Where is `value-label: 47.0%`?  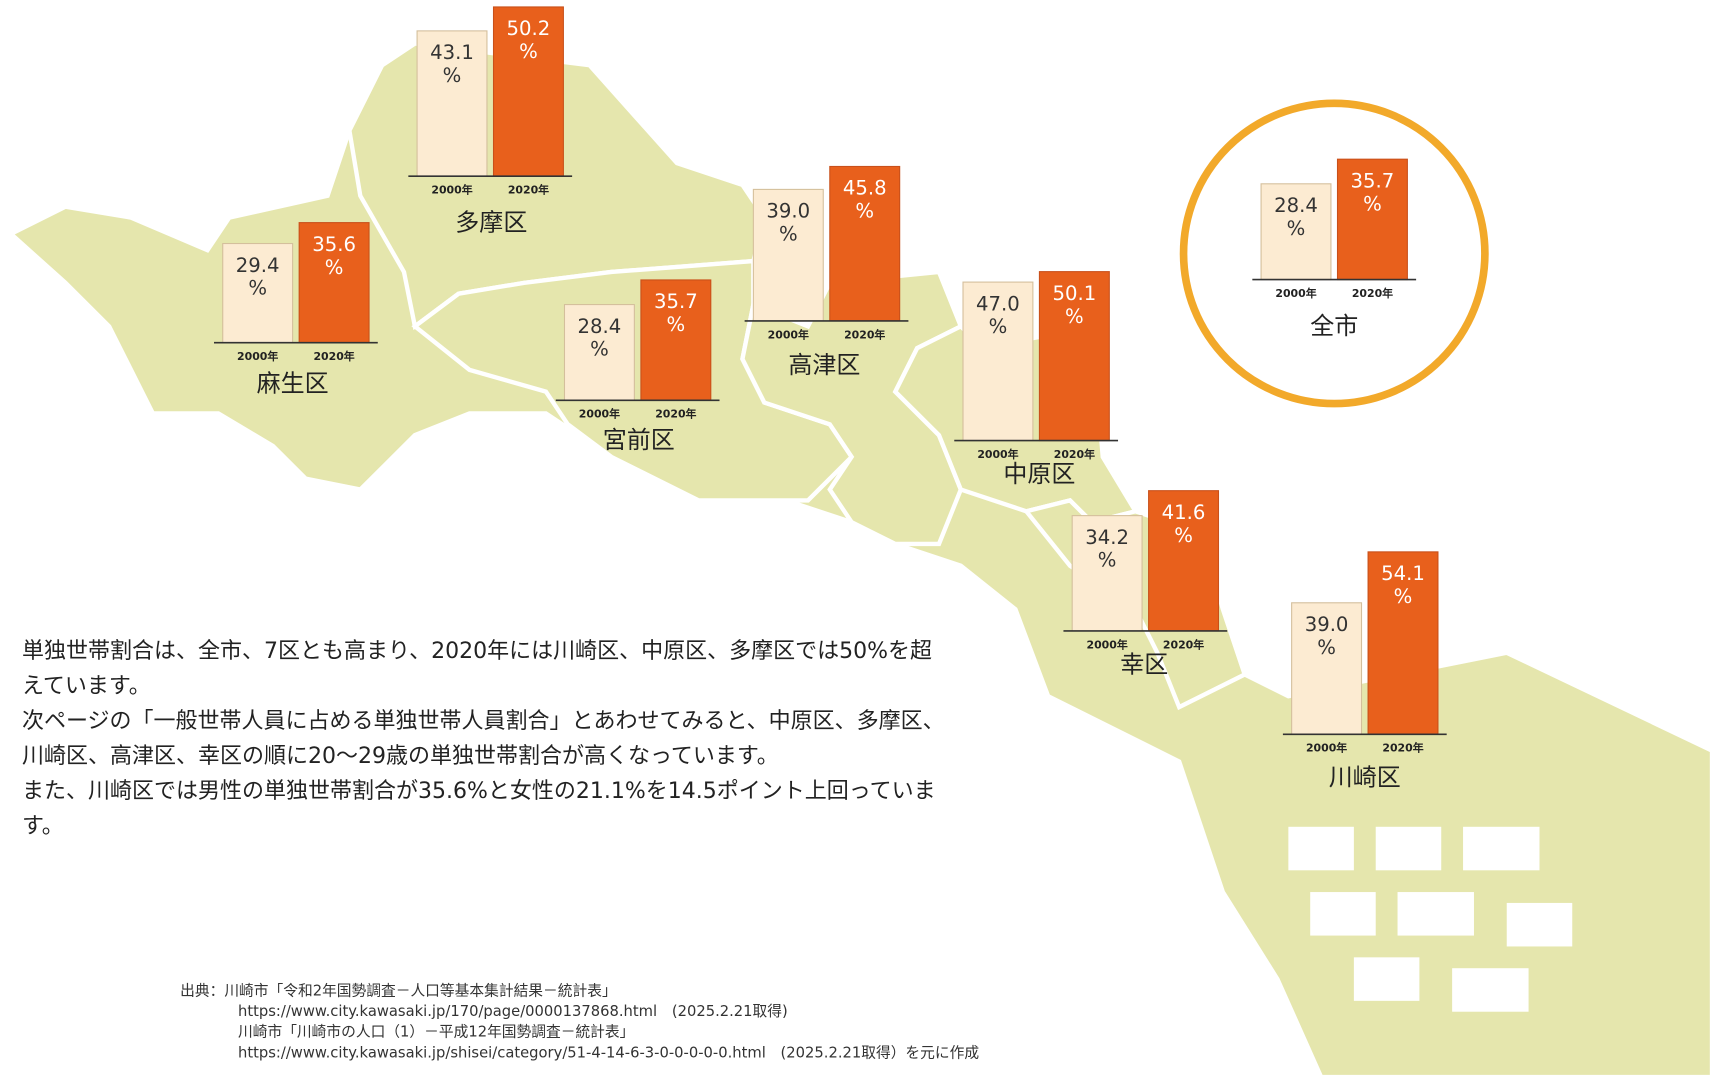 value-label: 47.0% is located at coordinates (998, 315).